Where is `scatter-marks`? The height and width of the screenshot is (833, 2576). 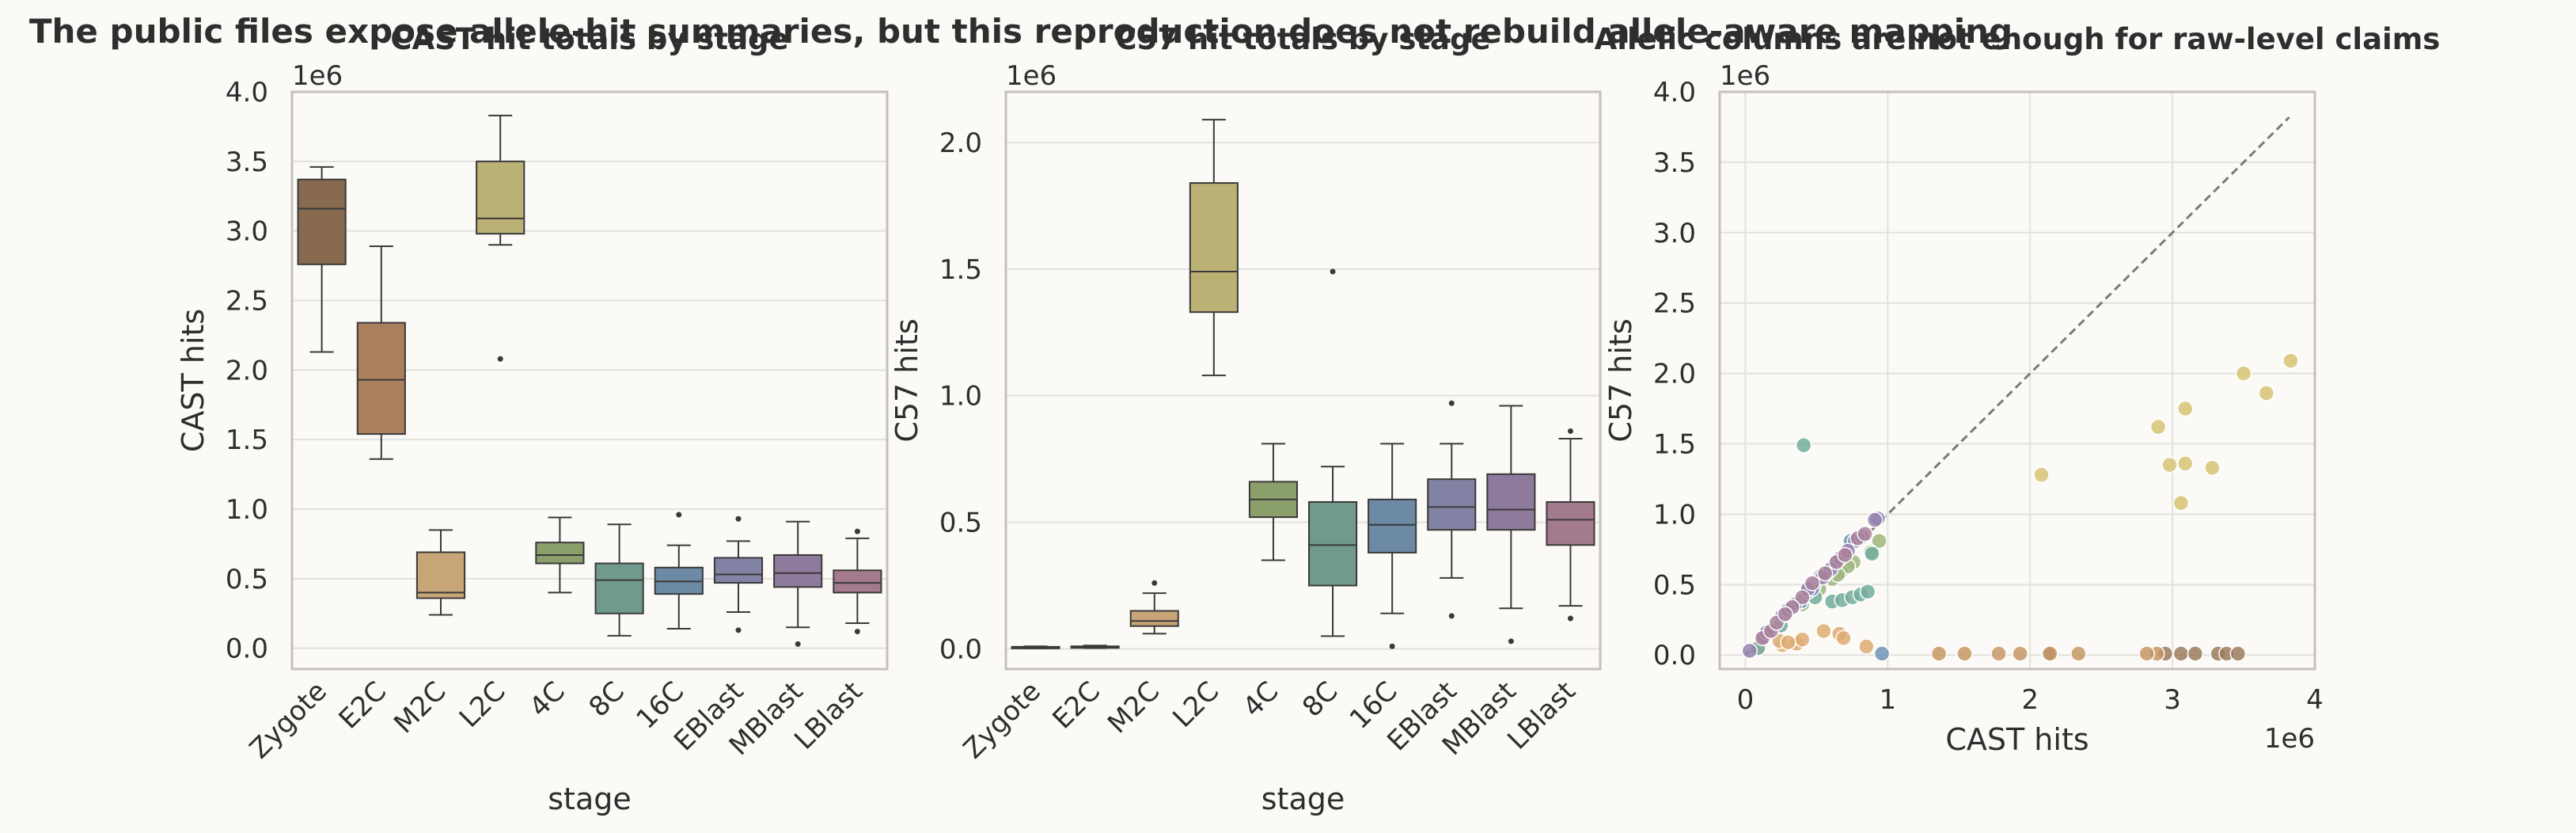
scatter-marks is located at coordinates (2020, 389).